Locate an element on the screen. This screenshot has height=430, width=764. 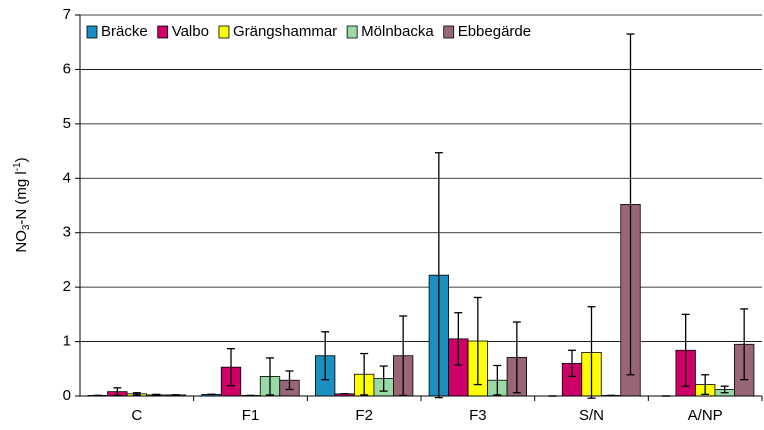
y-tick-label: 3 is located at coordinates (67, 232).